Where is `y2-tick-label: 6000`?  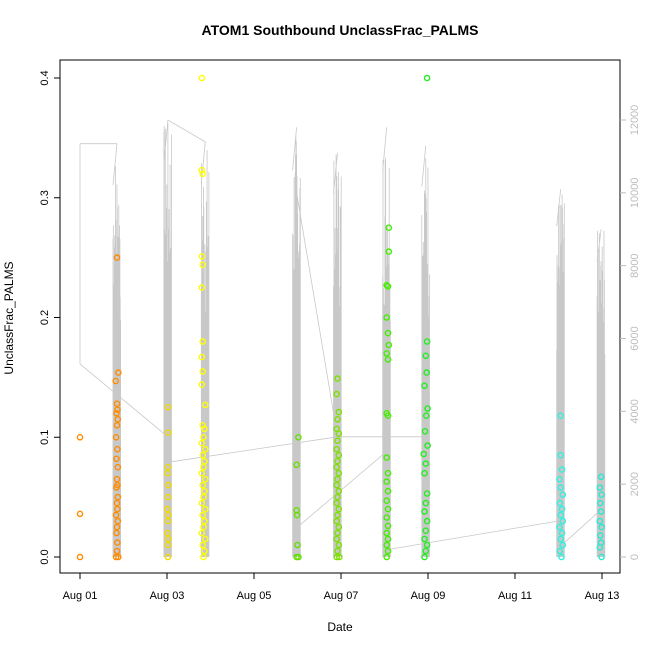
y2-tick-label: 6000 is located at coordinates (635, 338).